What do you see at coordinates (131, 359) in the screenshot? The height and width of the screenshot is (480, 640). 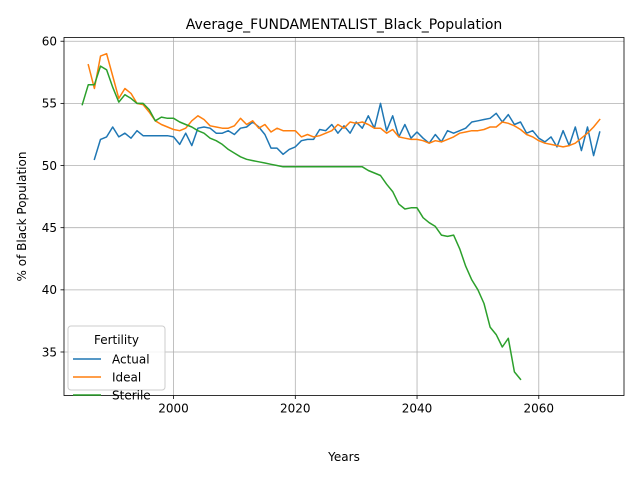 I see `legend-label-actual: Actual` at bounding box center [131, 359].